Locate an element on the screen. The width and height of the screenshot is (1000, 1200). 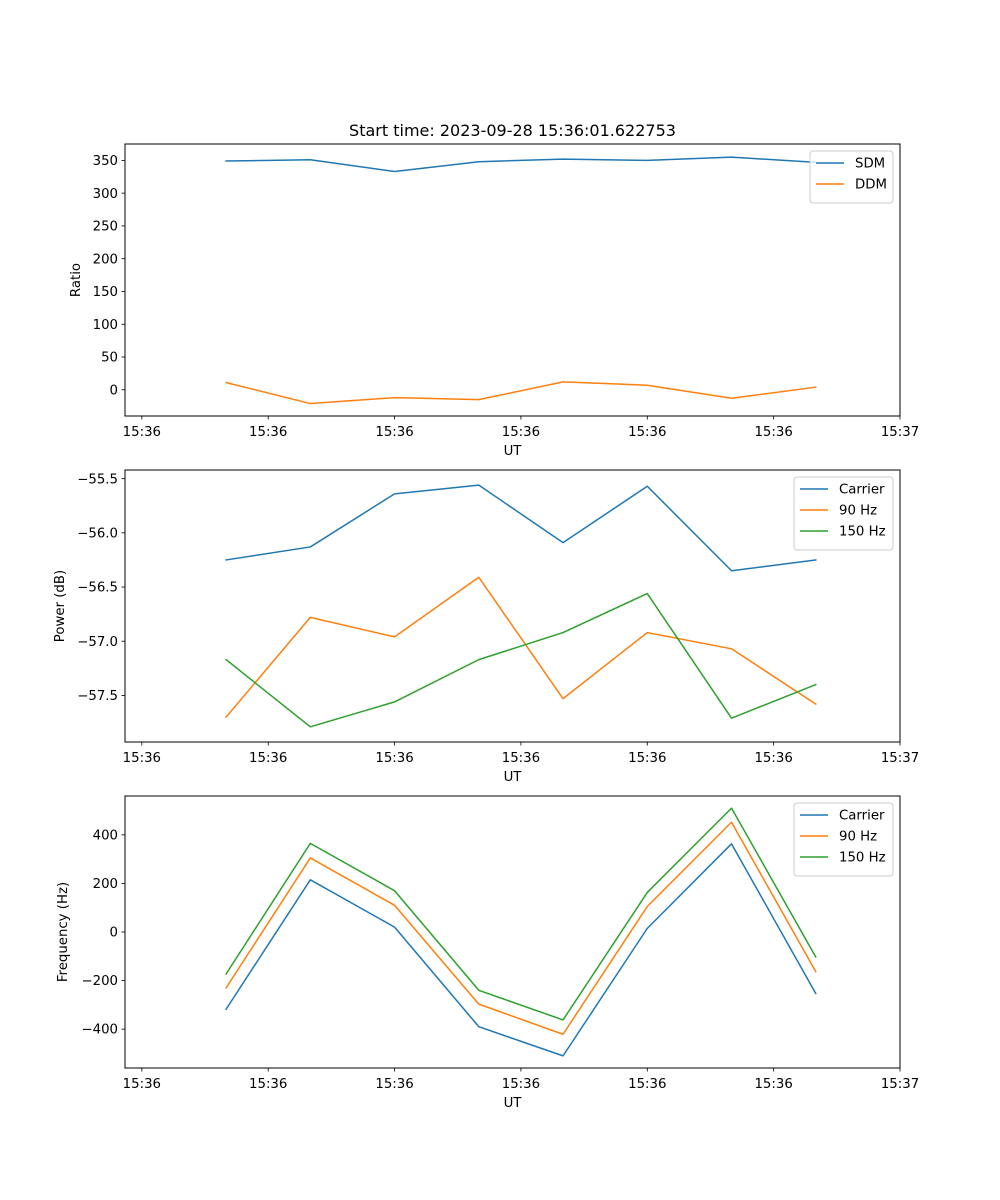
y-tick-label: −200 is located at coordinates (99, 981).